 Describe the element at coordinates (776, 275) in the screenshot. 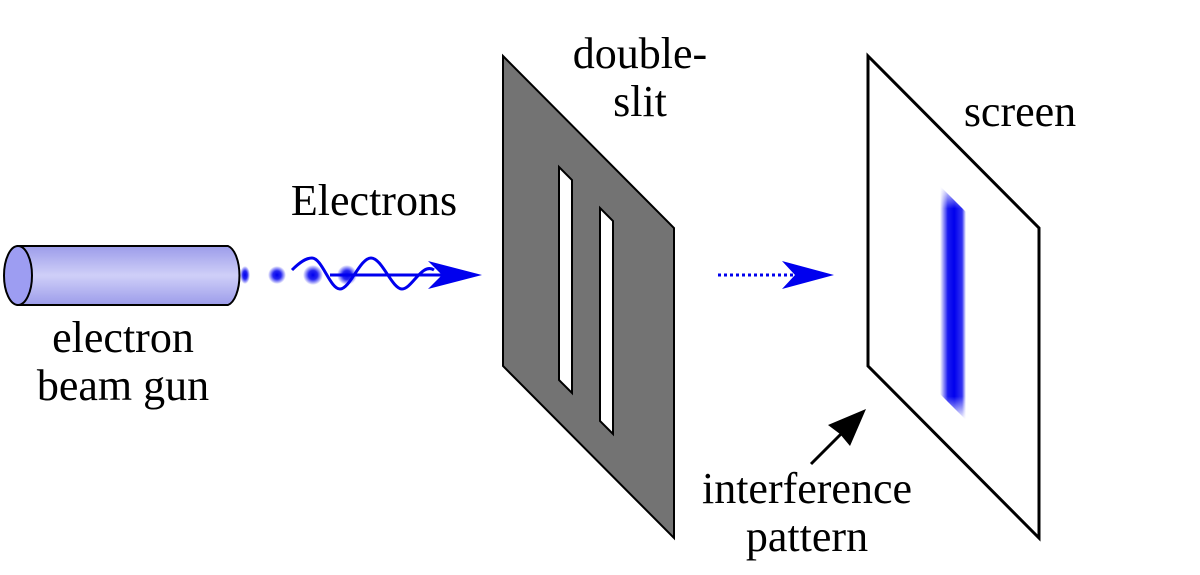

I see `dotted-arrow` at that location.